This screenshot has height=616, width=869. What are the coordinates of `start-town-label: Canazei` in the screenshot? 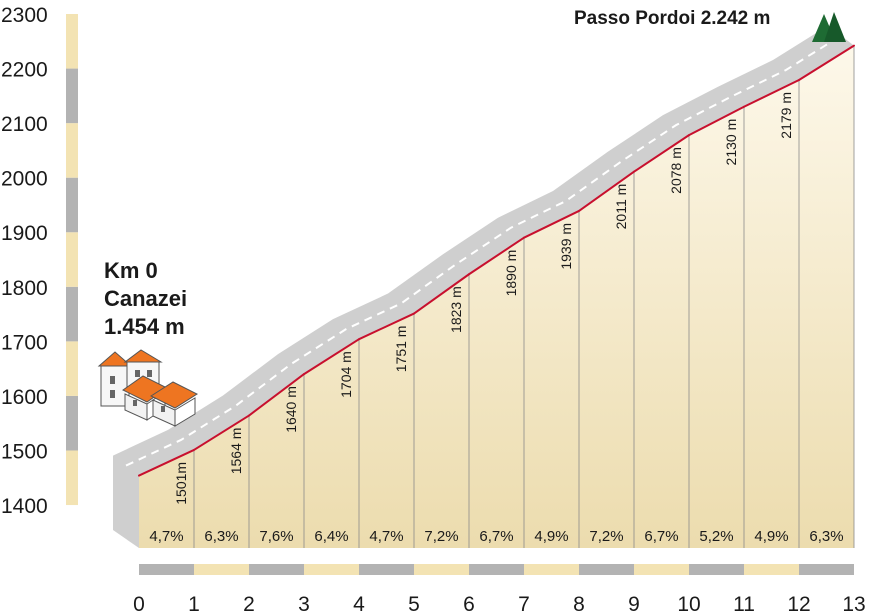 It's located at (145, 298).